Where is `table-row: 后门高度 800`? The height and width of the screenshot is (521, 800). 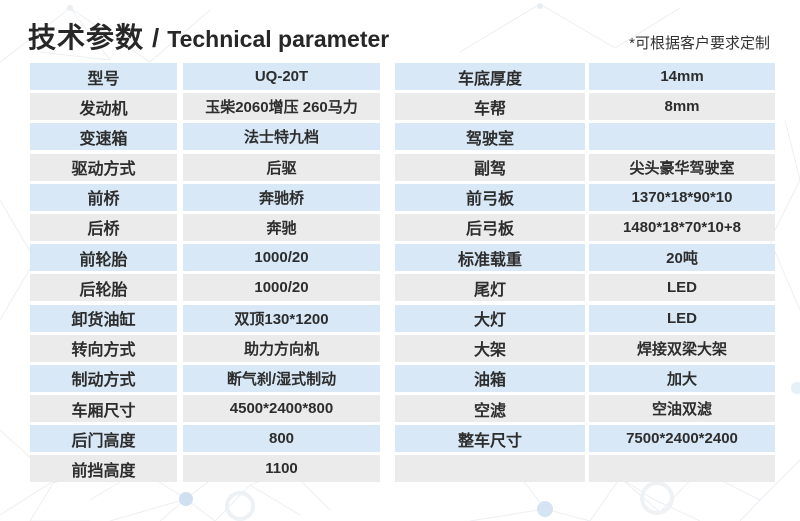
table-row: 后门高度 800 is located at coordinates (205, 439).